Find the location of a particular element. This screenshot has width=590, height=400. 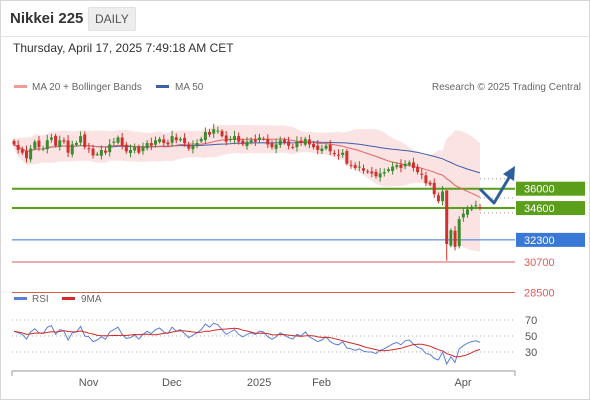

rsi-legend-swatch is located at coordinates (20, 298).